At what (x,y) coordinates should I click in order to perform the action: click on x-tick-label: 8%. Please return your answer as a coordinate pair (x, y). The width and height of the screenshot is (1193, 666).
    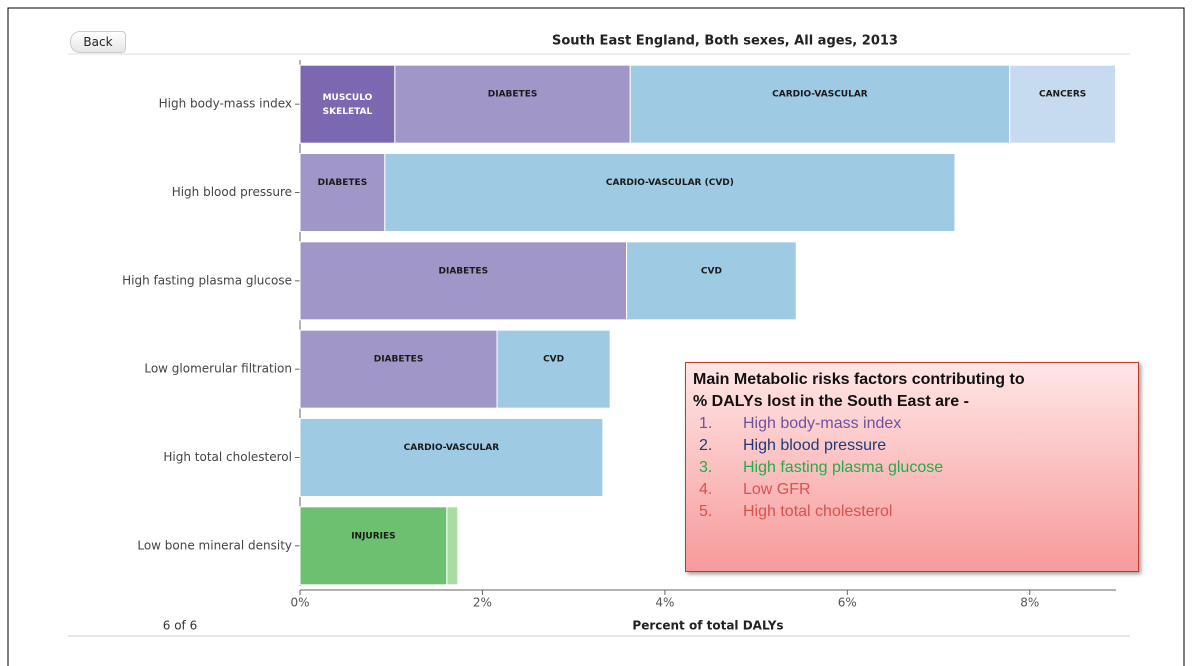
    Looking at the image, I should click on (1029, 603).